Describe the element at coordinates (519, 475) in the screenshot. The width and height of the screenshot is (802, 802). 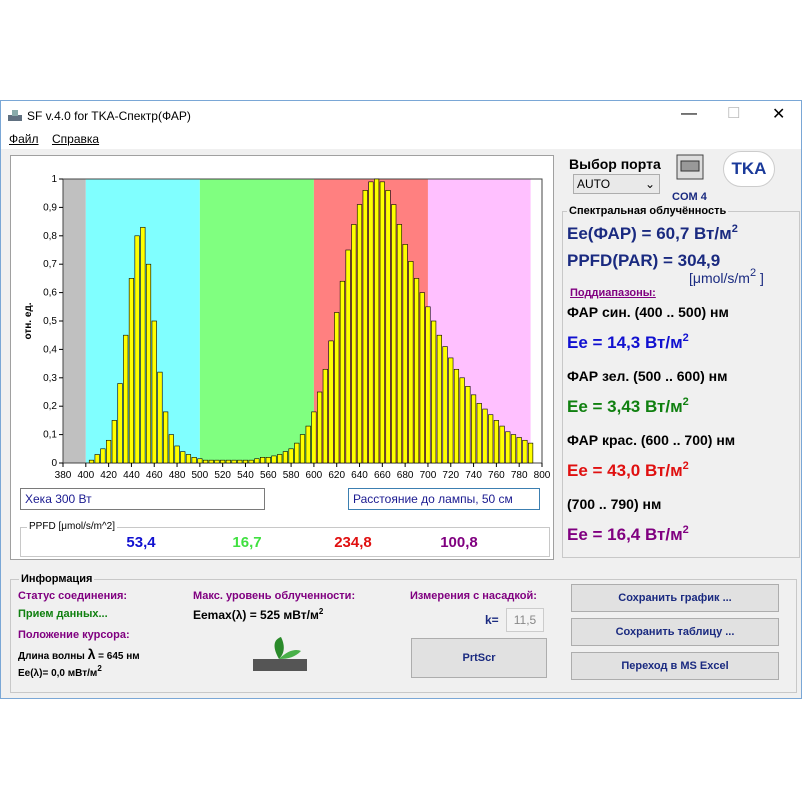
I see `x-tick-label: 780` at that location.